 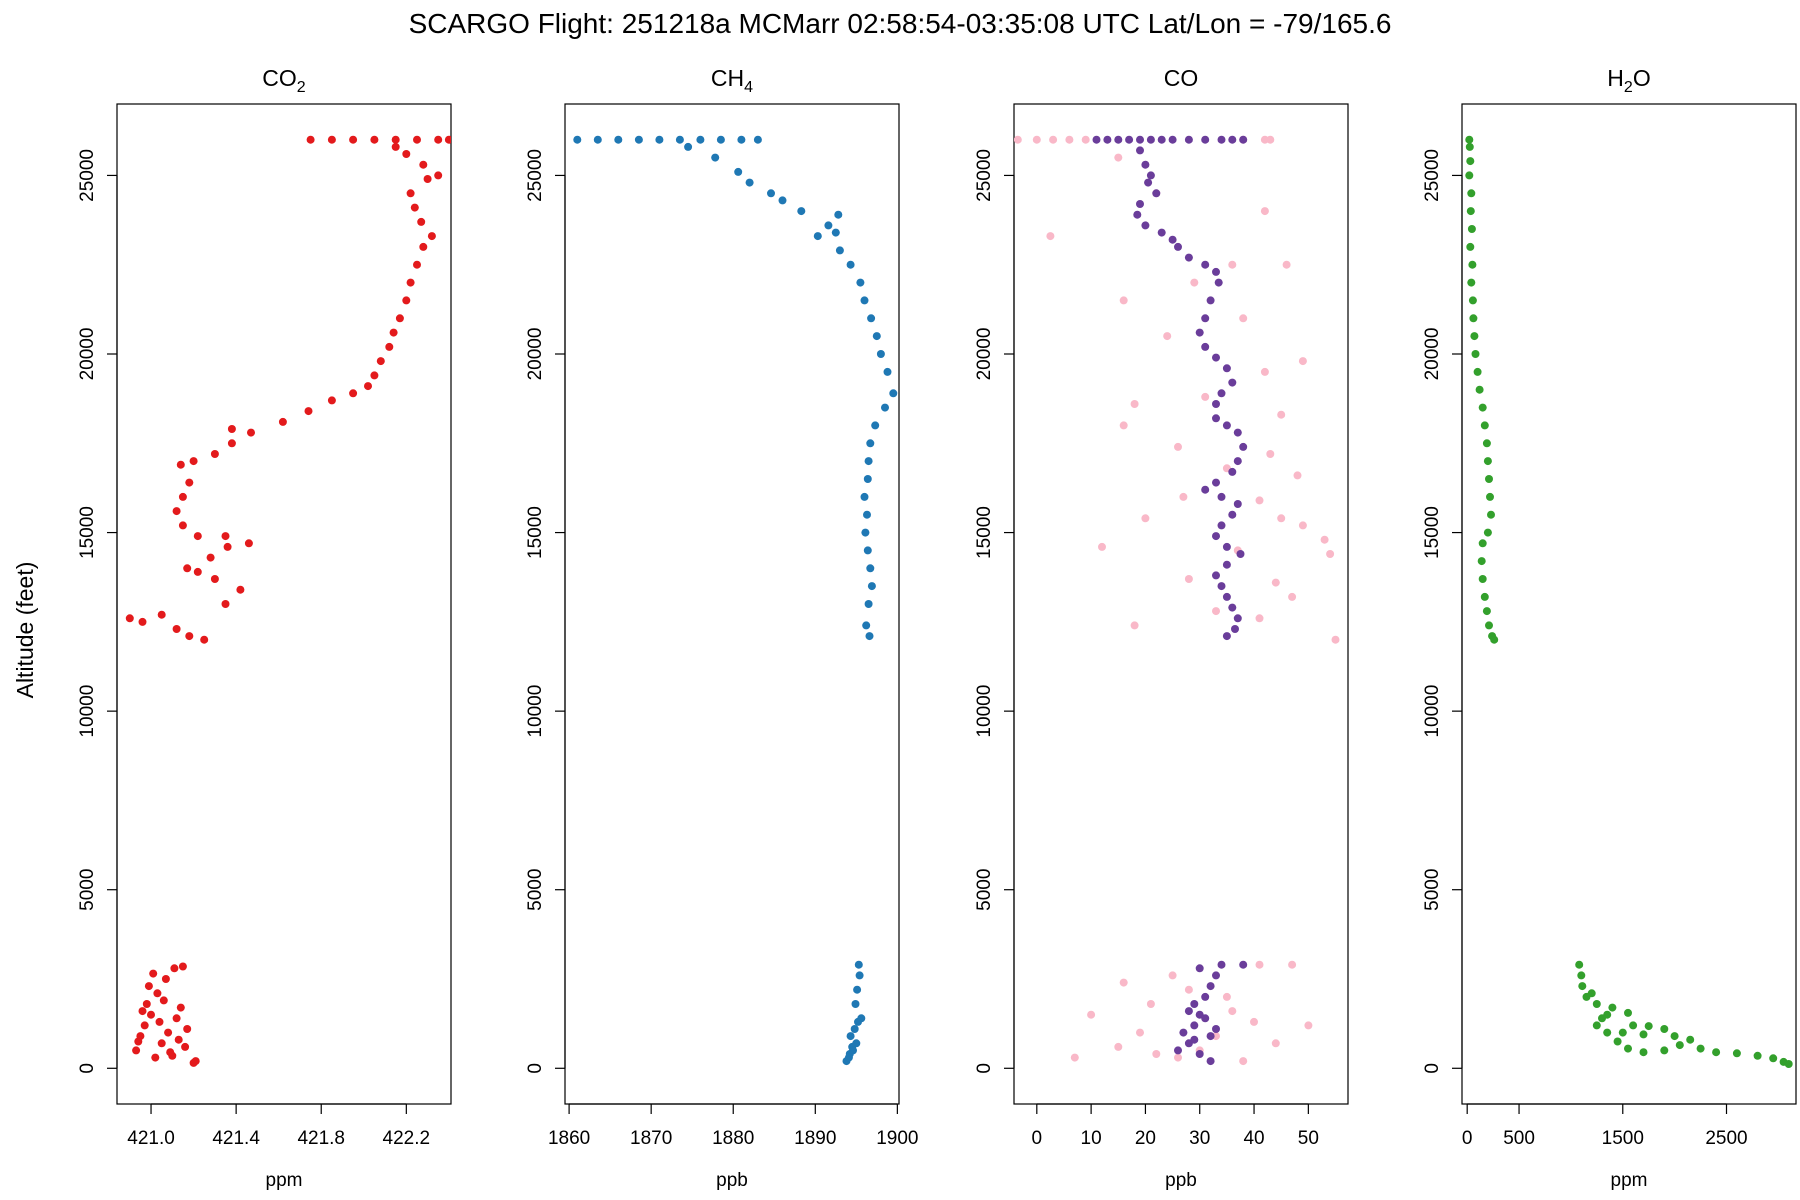 What do you see at coordinates (1199, 1138) in the screenshot?
I see `x-tick-label: 30` at bounding box center [1199, 1138].